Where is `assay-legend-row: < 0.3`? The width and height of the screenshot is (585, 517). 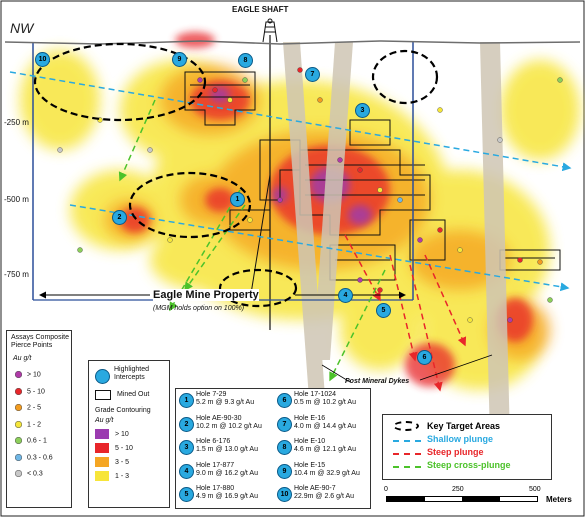
assay-legend-row: < 0.3 is located at coordinates (34, 478).